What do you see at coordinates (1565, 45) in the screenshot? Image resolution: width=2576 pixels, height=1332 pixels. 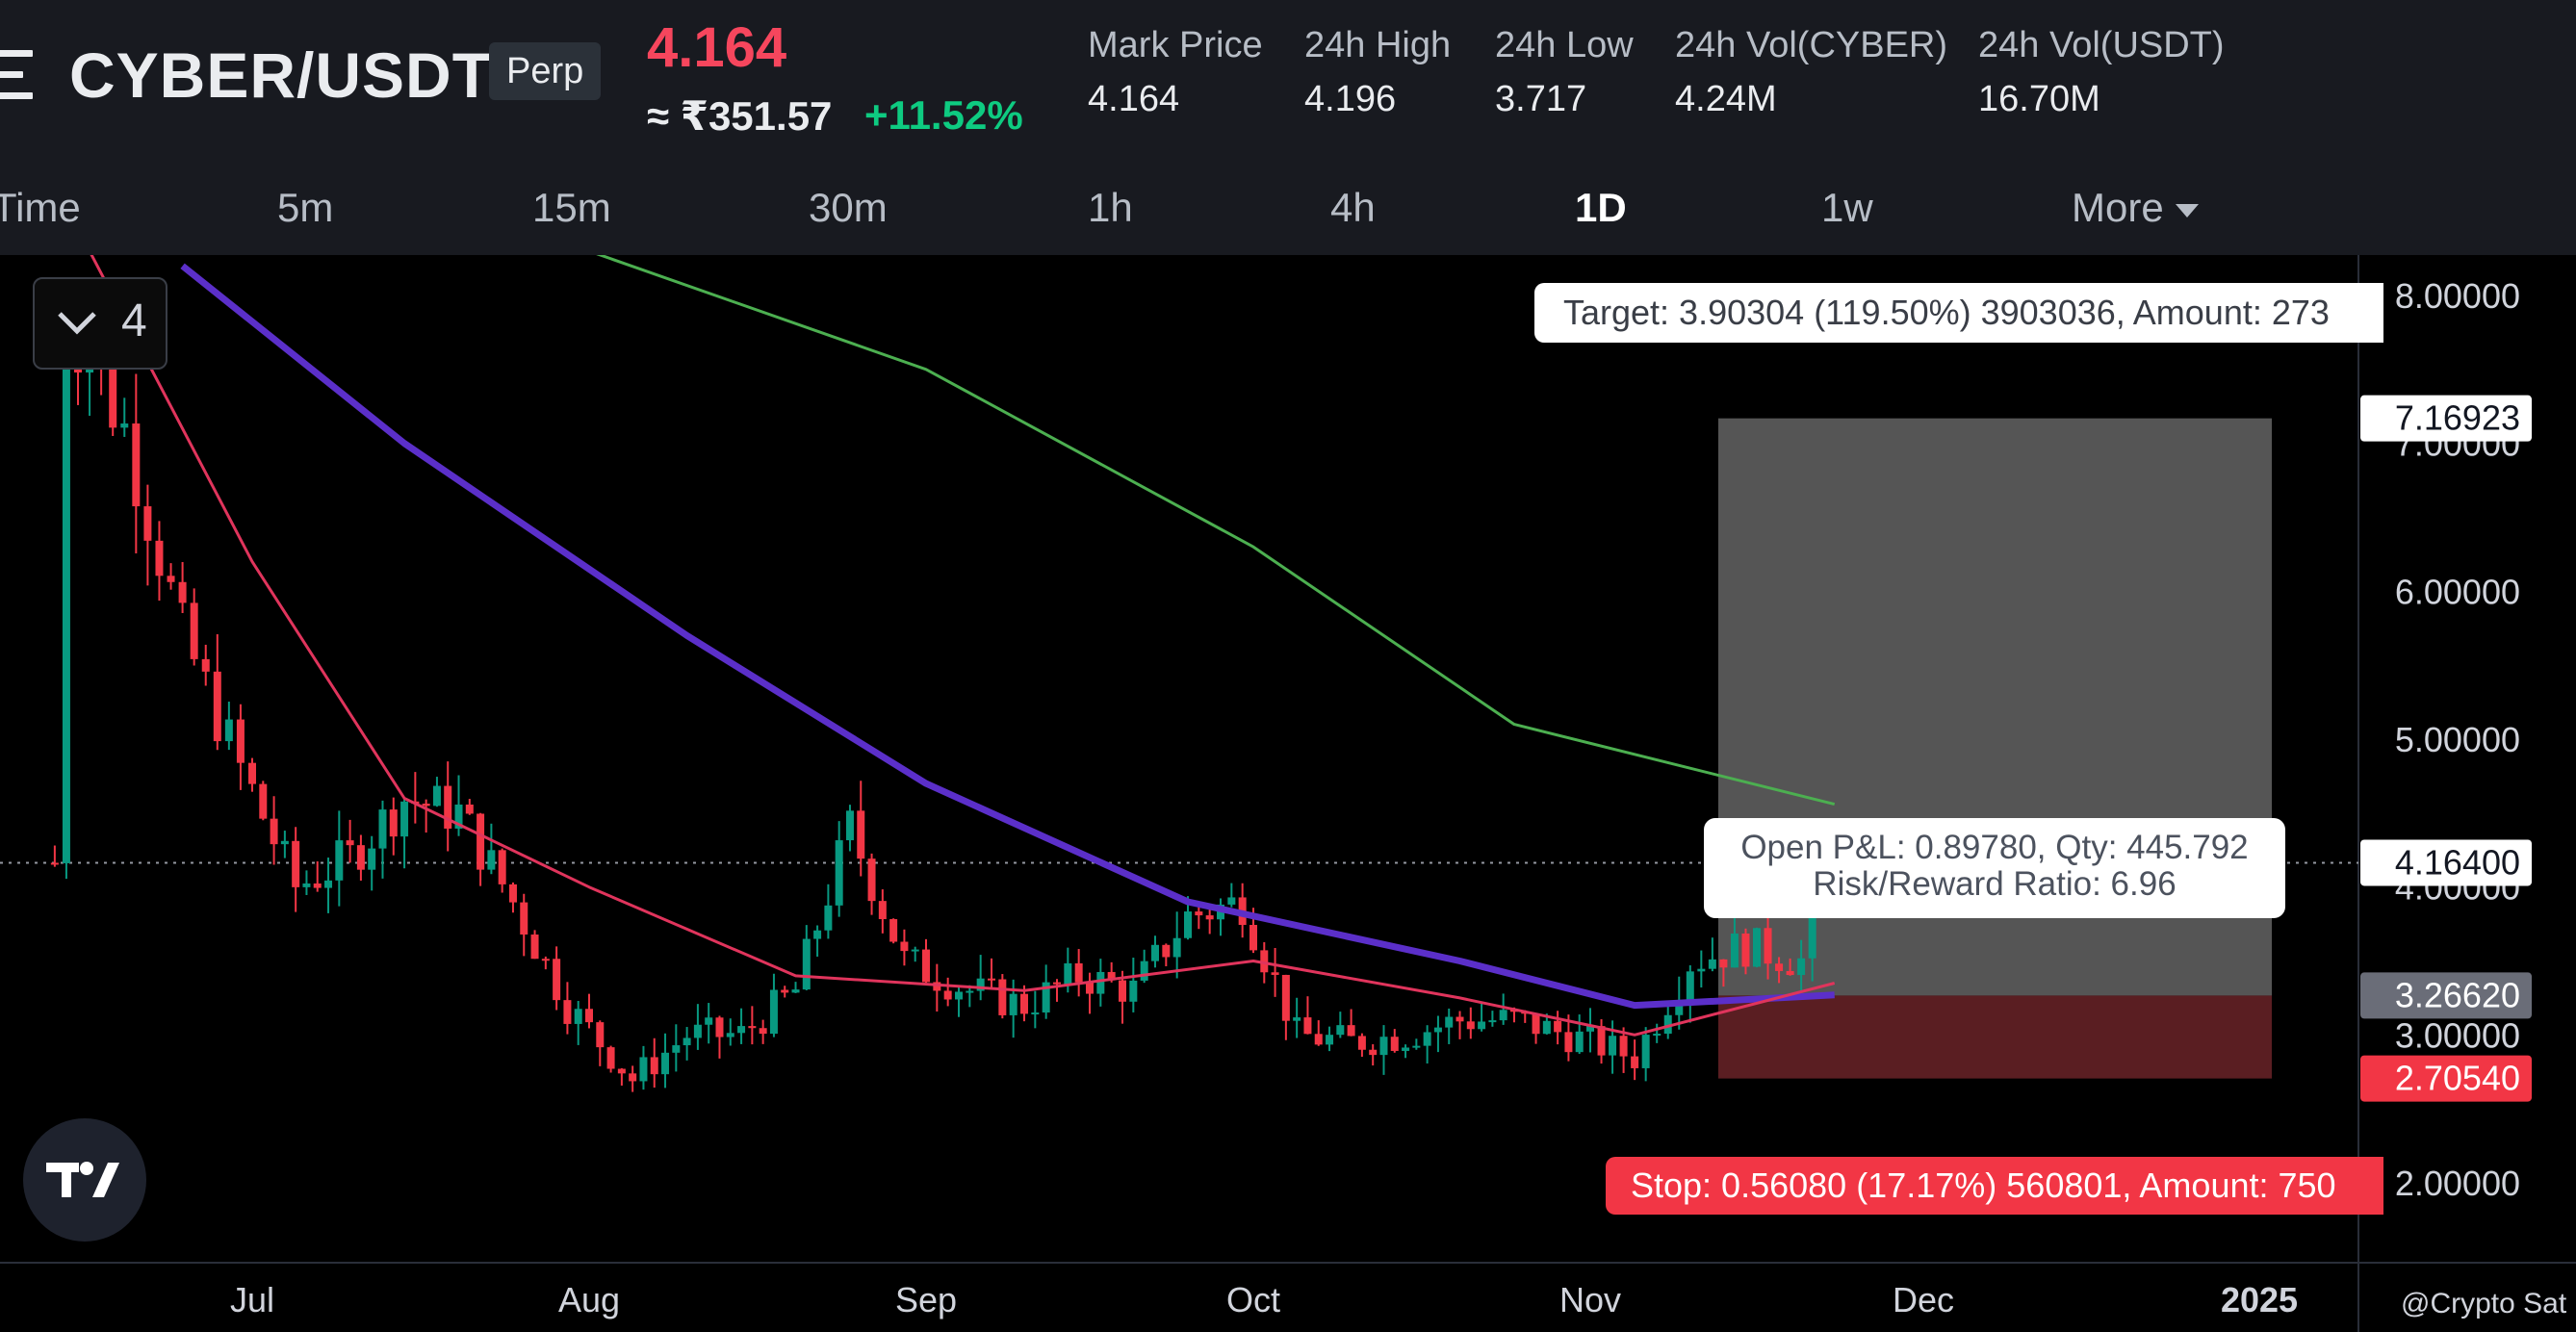 I see `stat-label-24h-low: 24h Low` at bounding box center [1565, 45].